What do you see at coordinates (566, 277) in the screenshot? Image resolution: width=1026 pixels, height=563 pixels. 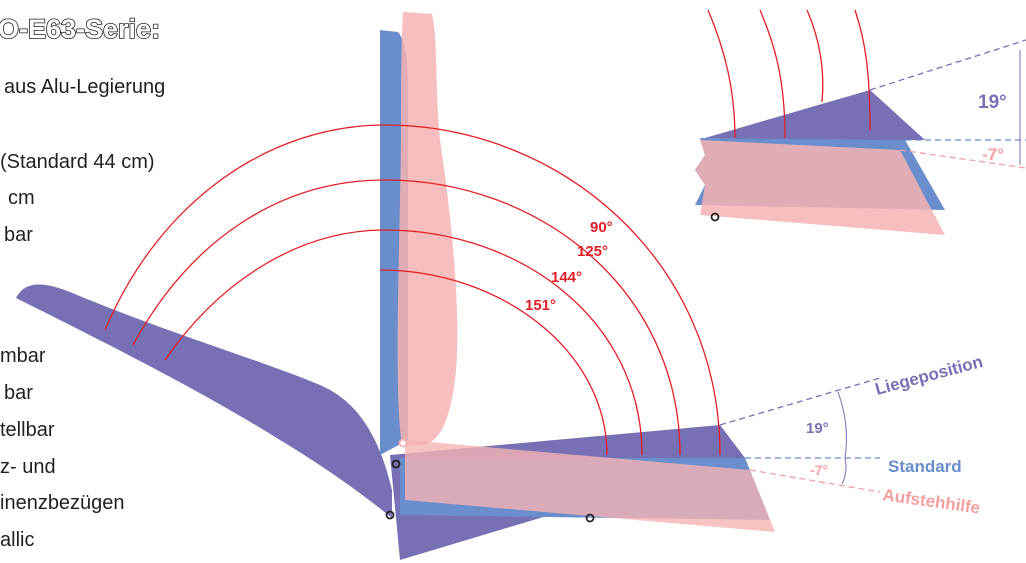 I see `angle-label: 144°` at bounding box center [566, 277].